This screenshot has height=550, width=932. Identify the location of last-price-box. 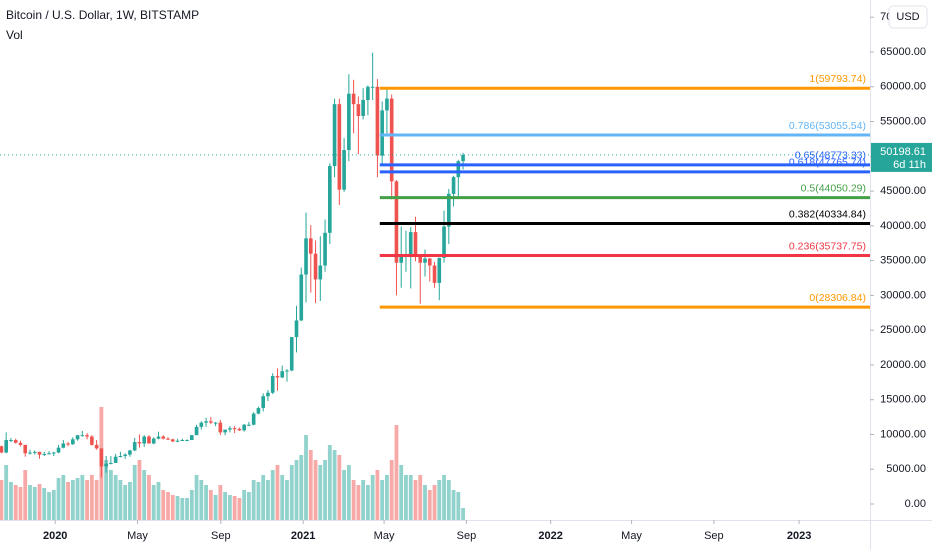
(901, 157).